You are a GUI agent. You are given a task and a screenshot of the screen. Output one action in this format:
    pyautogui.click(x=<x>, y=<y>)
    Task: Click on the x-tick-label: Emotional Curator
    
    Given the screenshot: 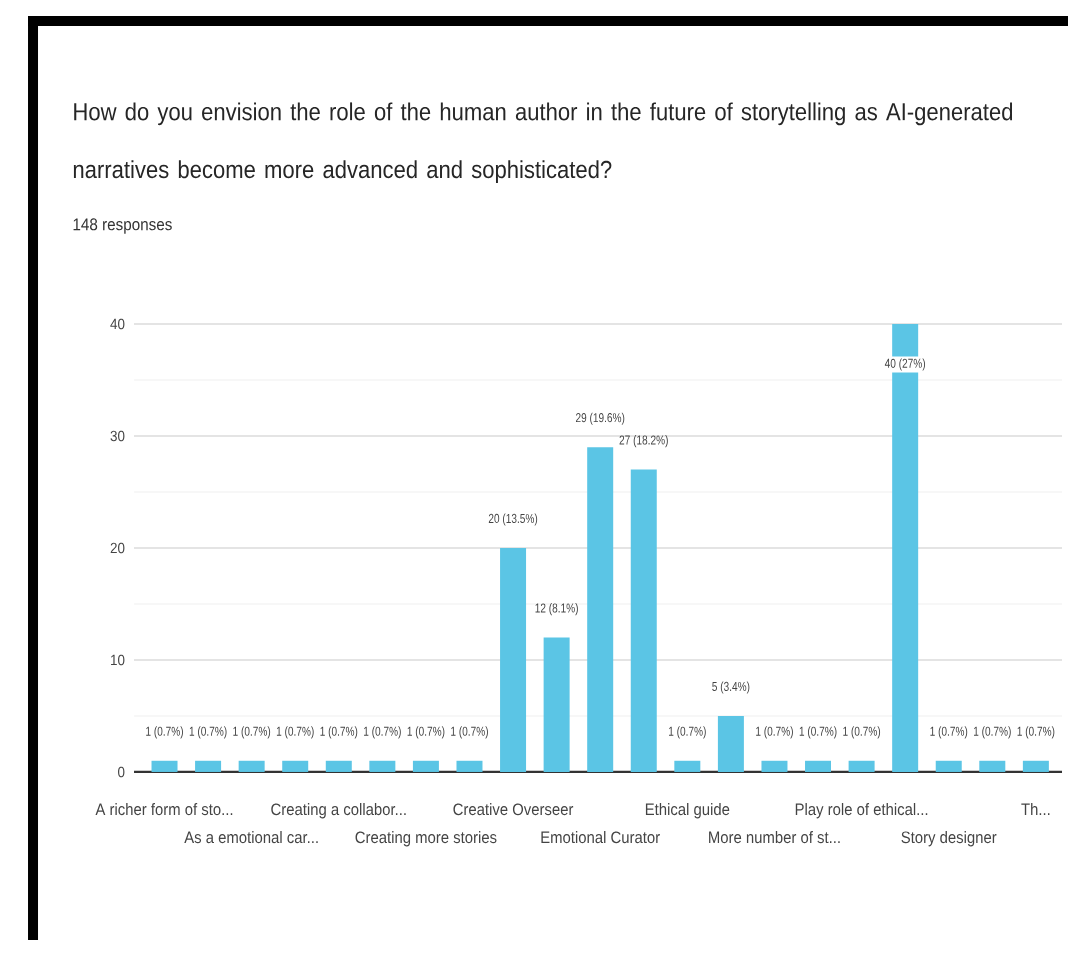 What is the action you would take?
    pyautogui.click(x=600, y=837)
    